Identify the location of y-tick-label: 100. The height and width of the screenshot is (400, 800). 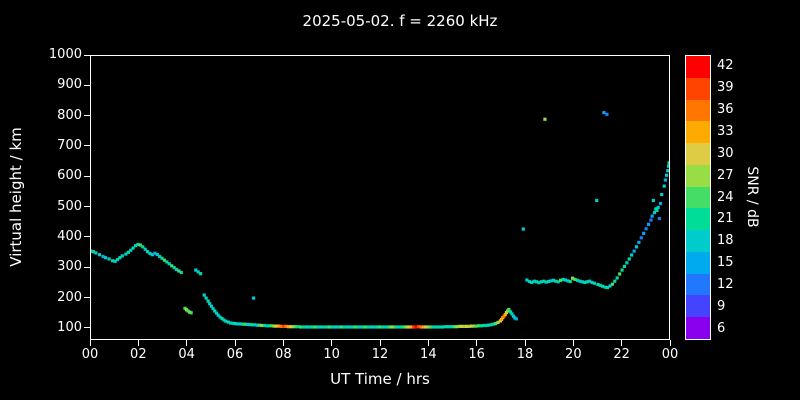
(69, 327).